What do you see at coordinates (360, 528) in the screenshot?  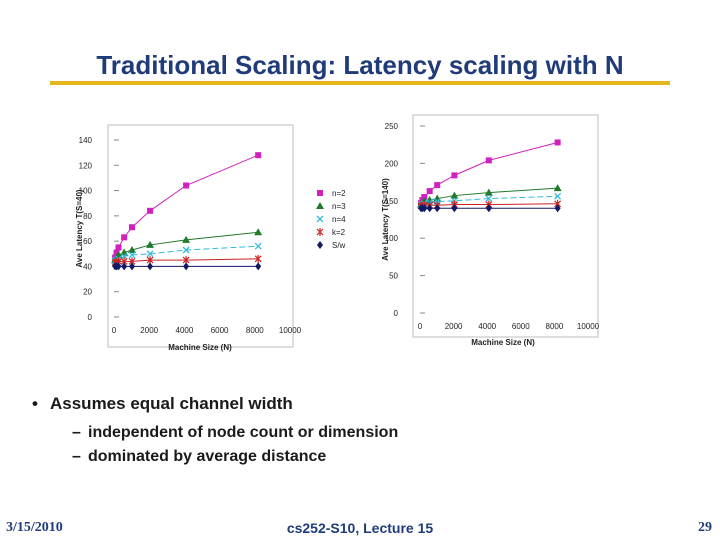 I see `footer-course: cs252-S10, Lecture 15` at bounding box center [360, 528].